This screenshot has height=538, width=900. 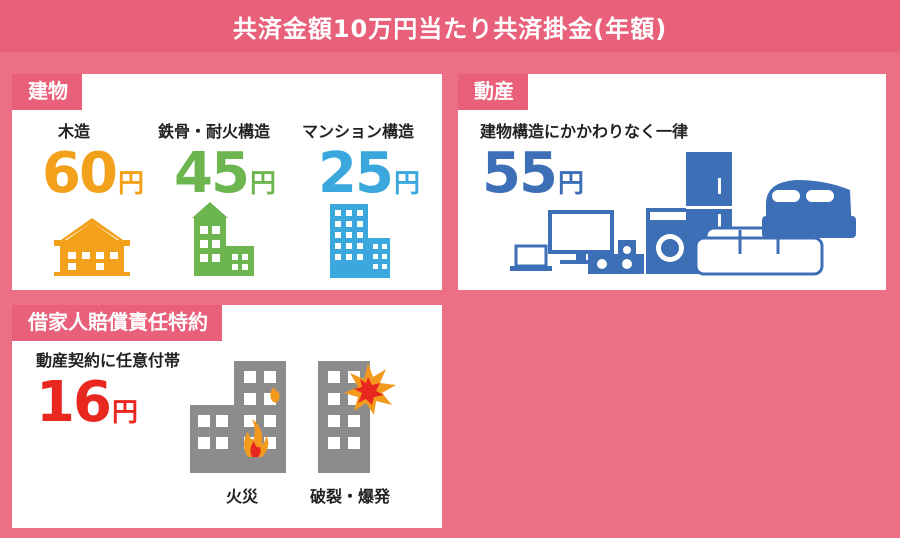 I want to click on condo-building-icon, so click(x=360, y=241).